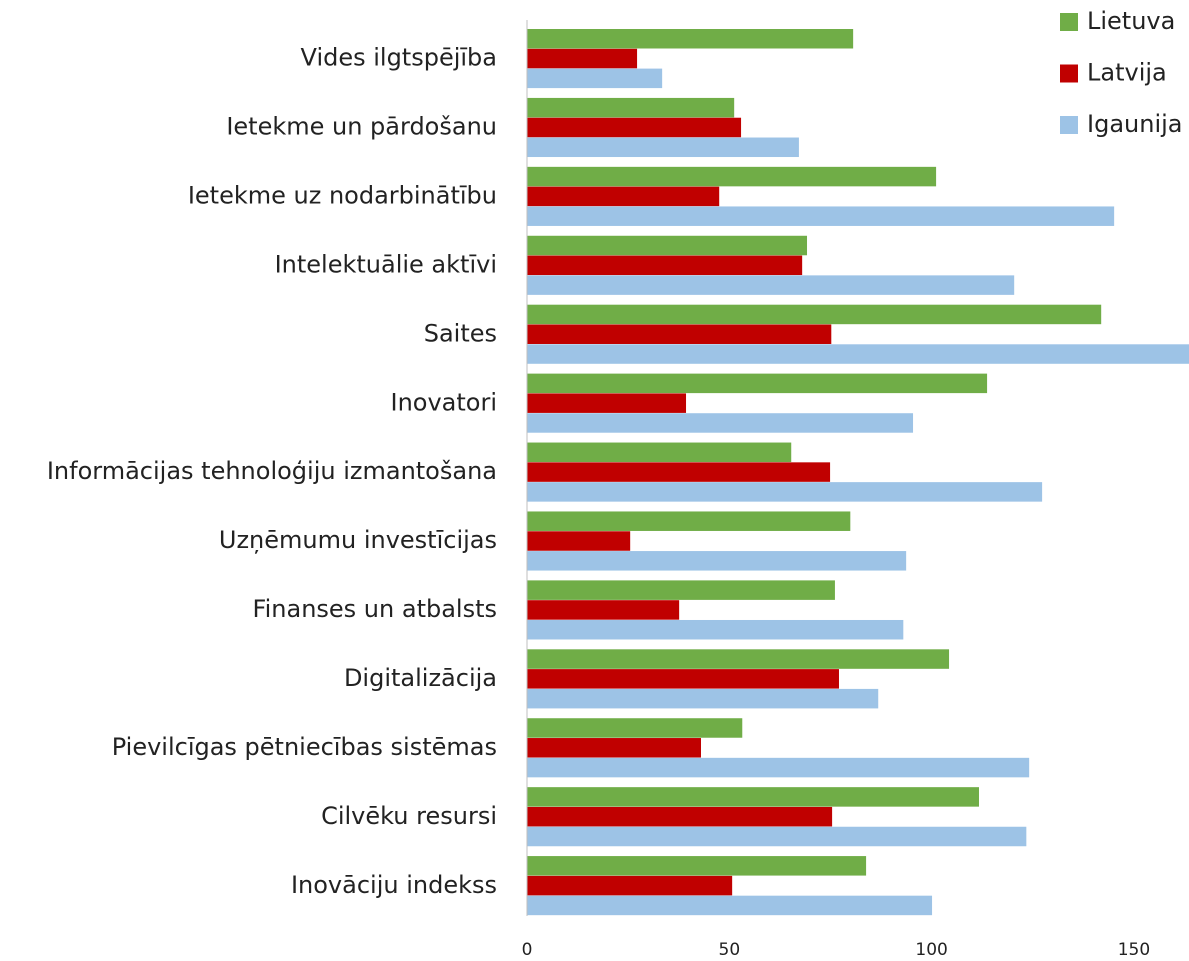  Describe the element at coordinates (443, 402) in the screenshot. I see `category-label: Inovatori` at that location.